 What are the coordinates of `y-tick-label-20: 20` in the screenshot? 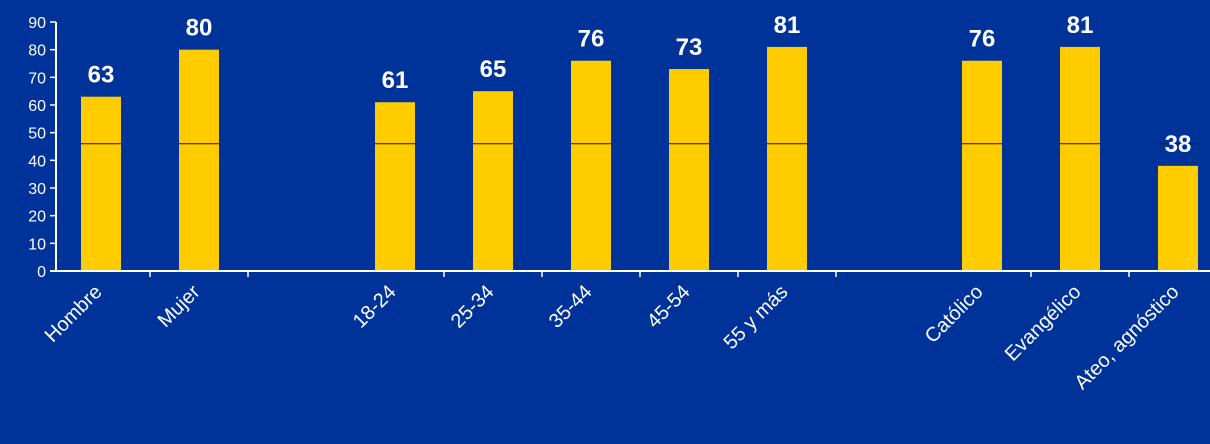 It's located at (37, 217).